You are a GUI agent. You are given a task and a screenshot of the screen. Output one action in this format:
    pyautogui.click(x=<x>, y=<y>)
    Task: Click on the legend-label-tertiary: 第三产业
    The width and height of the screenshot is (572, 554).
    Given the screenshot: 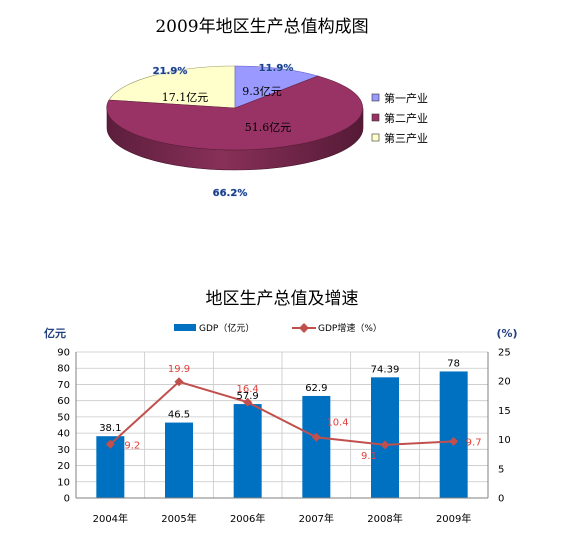 What is the action you would take?
    pyautogui.click(x=406, y=138)
    